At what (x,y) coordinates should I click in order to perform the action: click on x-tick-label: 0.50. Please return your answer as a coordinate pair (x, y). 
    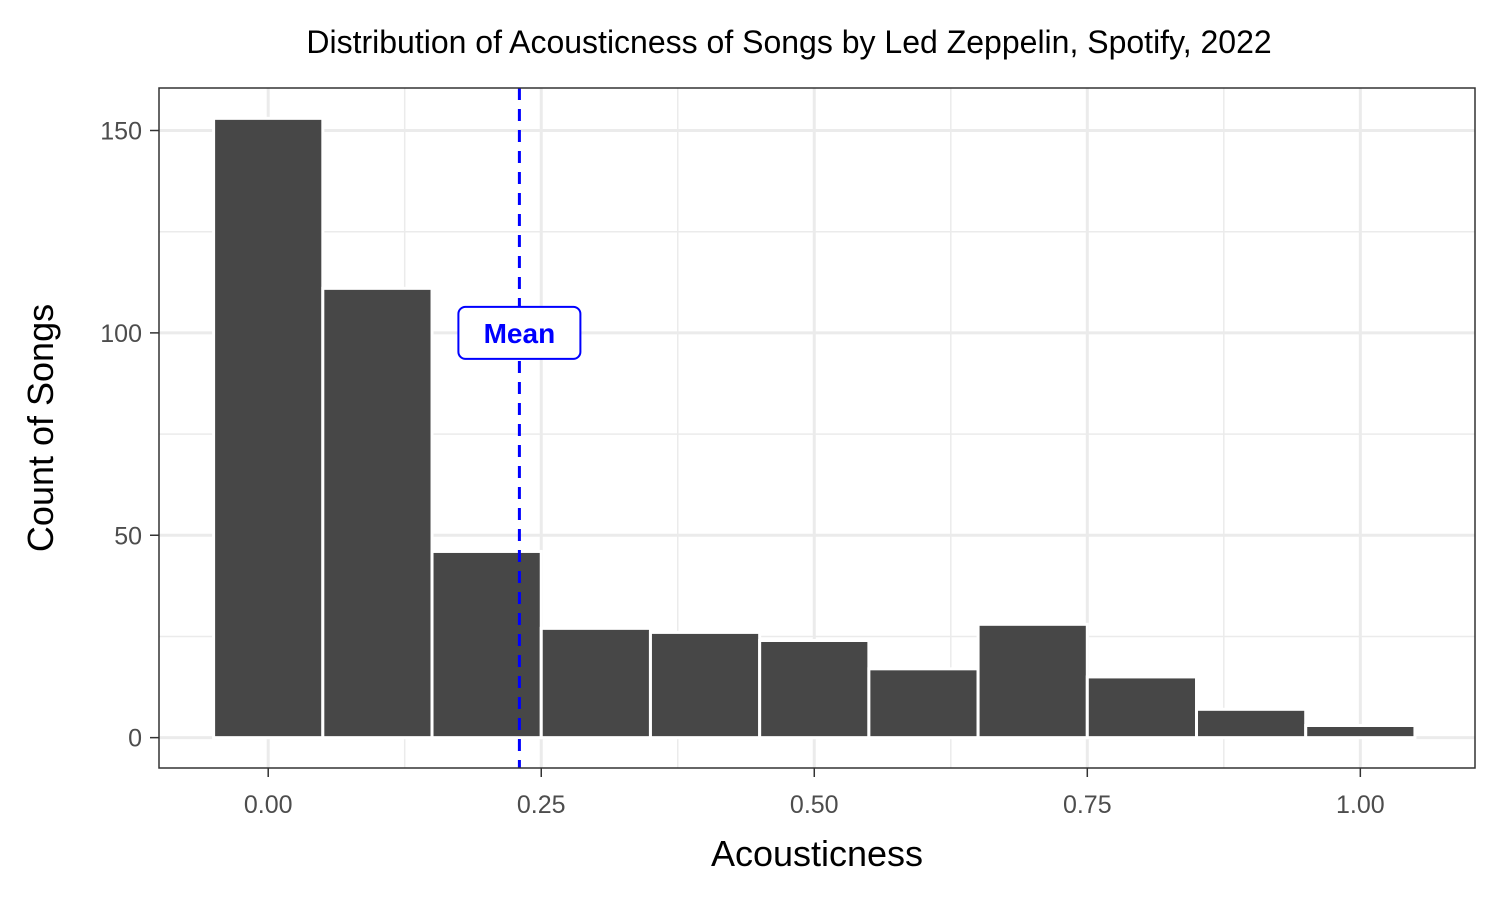
    Looking at the image, I should click on (814, 805).